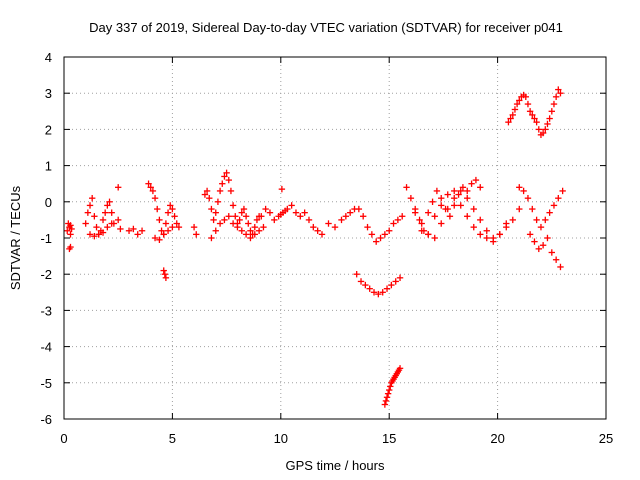 The image size is (640, 480). Describe the element at coordinates (335, 465) in the screenshot. I see `x-axis-label: GPS time / hours` at that location.